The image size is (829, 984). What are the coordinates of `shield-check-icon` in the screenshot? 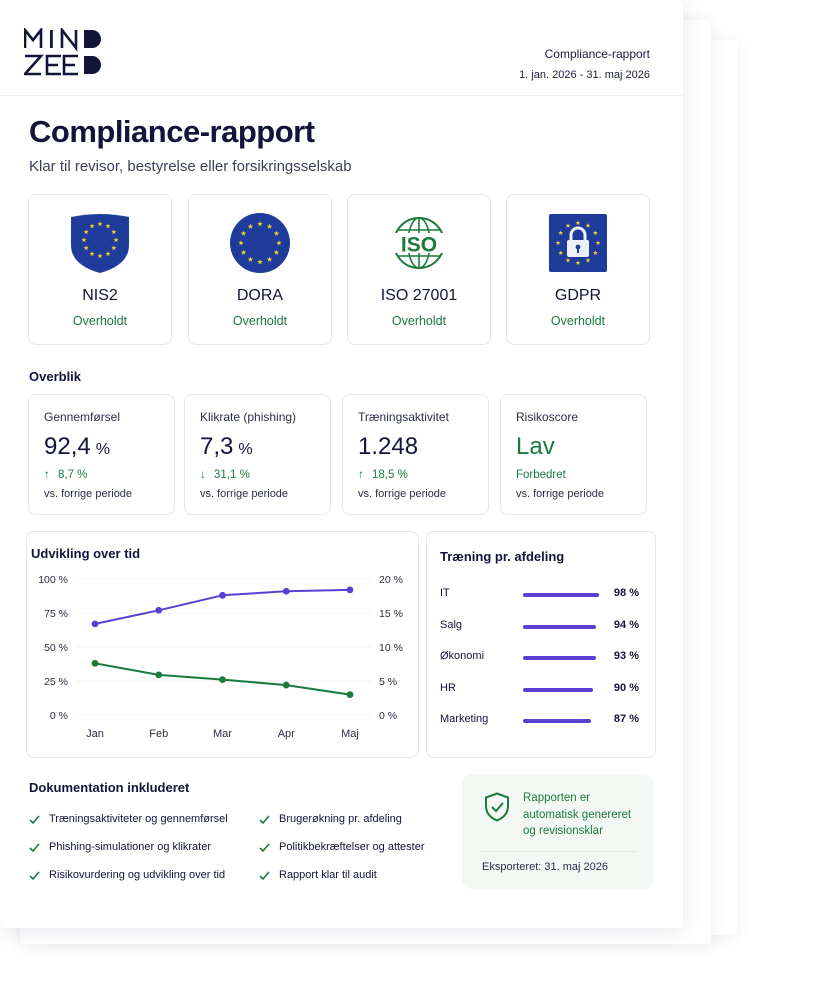 It's located at (497, 807).